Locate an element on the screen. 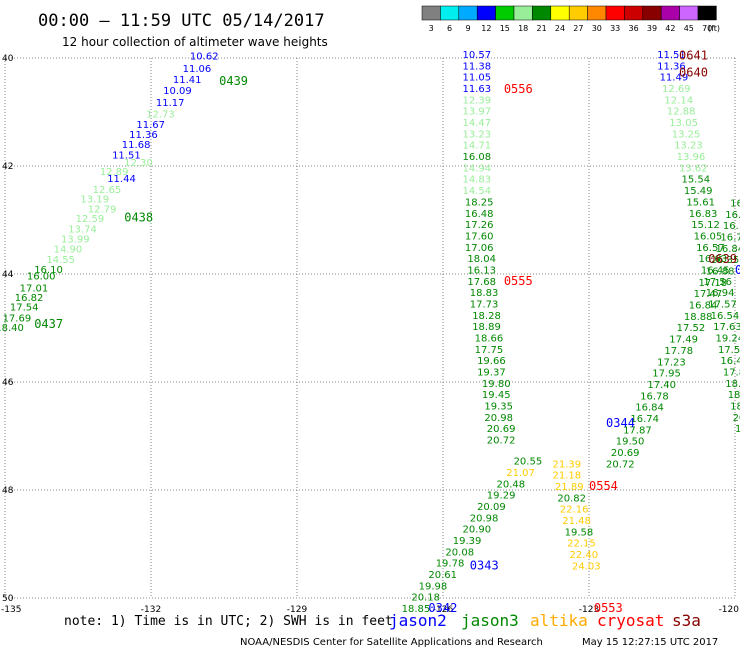 This screenshot has width=740, height=650. wave-height-point: 12.65 is located at coordinates (107, 190).